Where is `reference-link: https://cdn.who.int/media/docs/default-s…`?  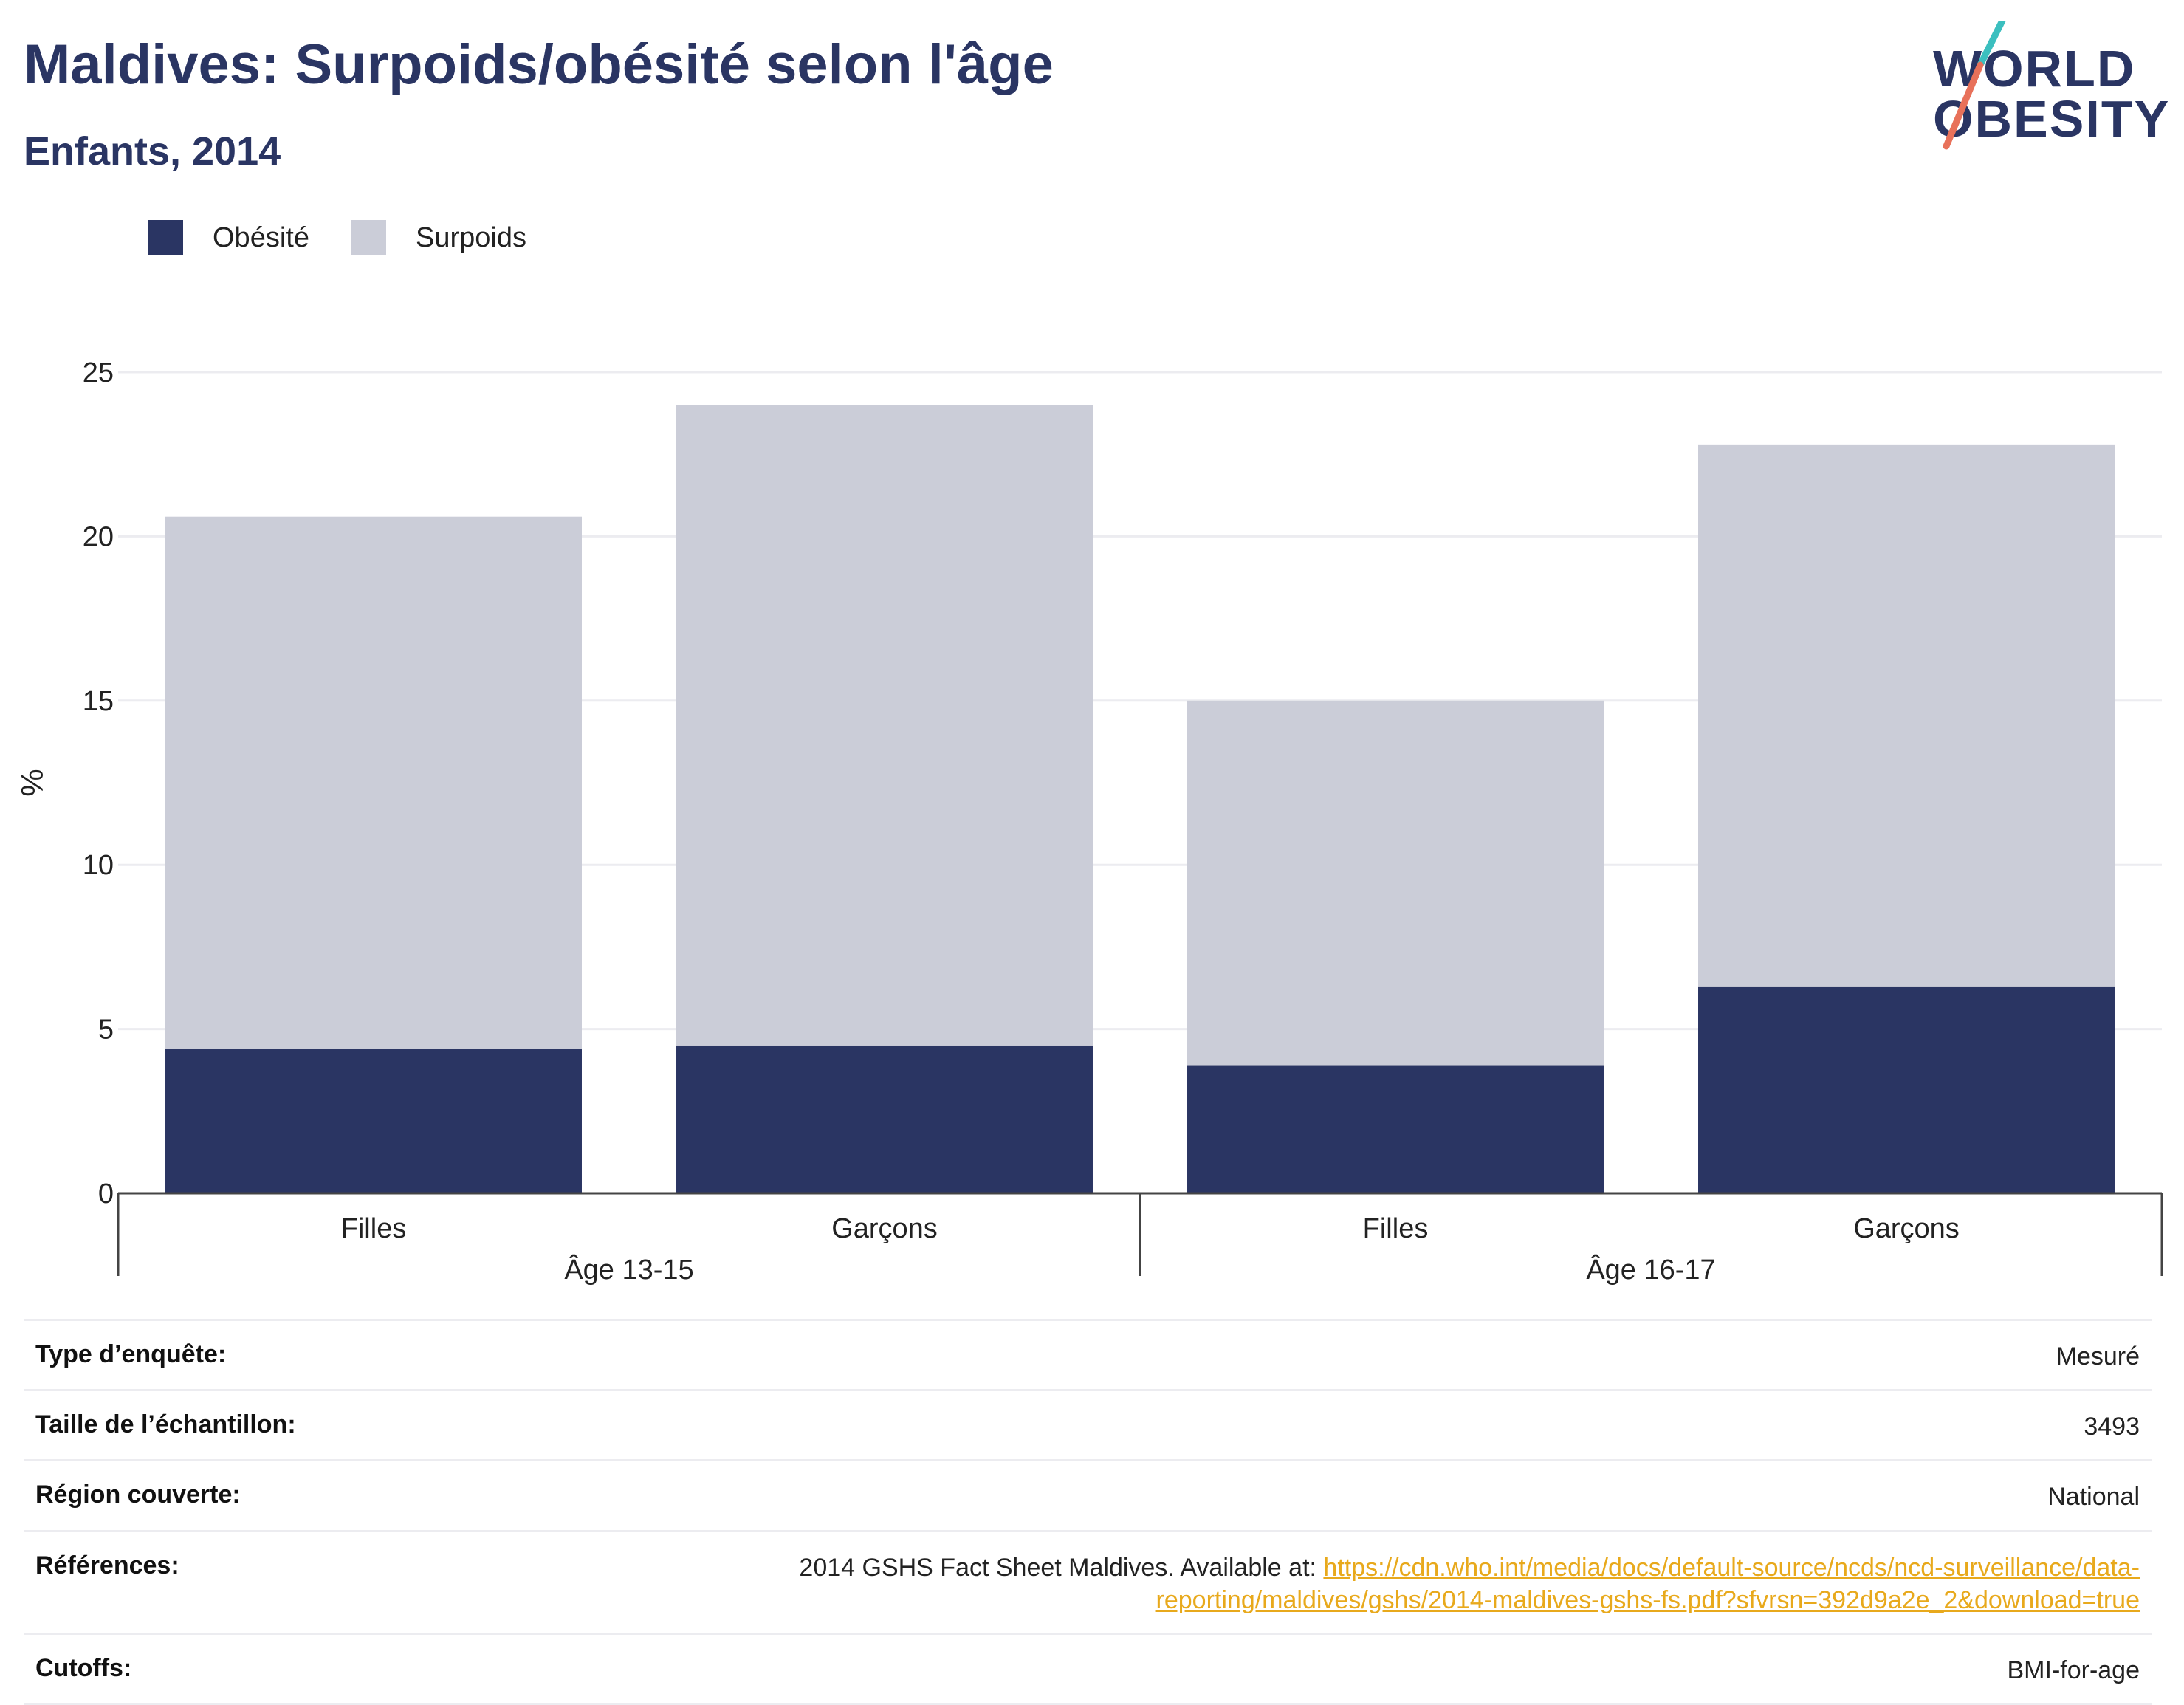
reference-link: https://cdn.who.int/media/docs/default-s… is located at coordinates (1648, 1584).